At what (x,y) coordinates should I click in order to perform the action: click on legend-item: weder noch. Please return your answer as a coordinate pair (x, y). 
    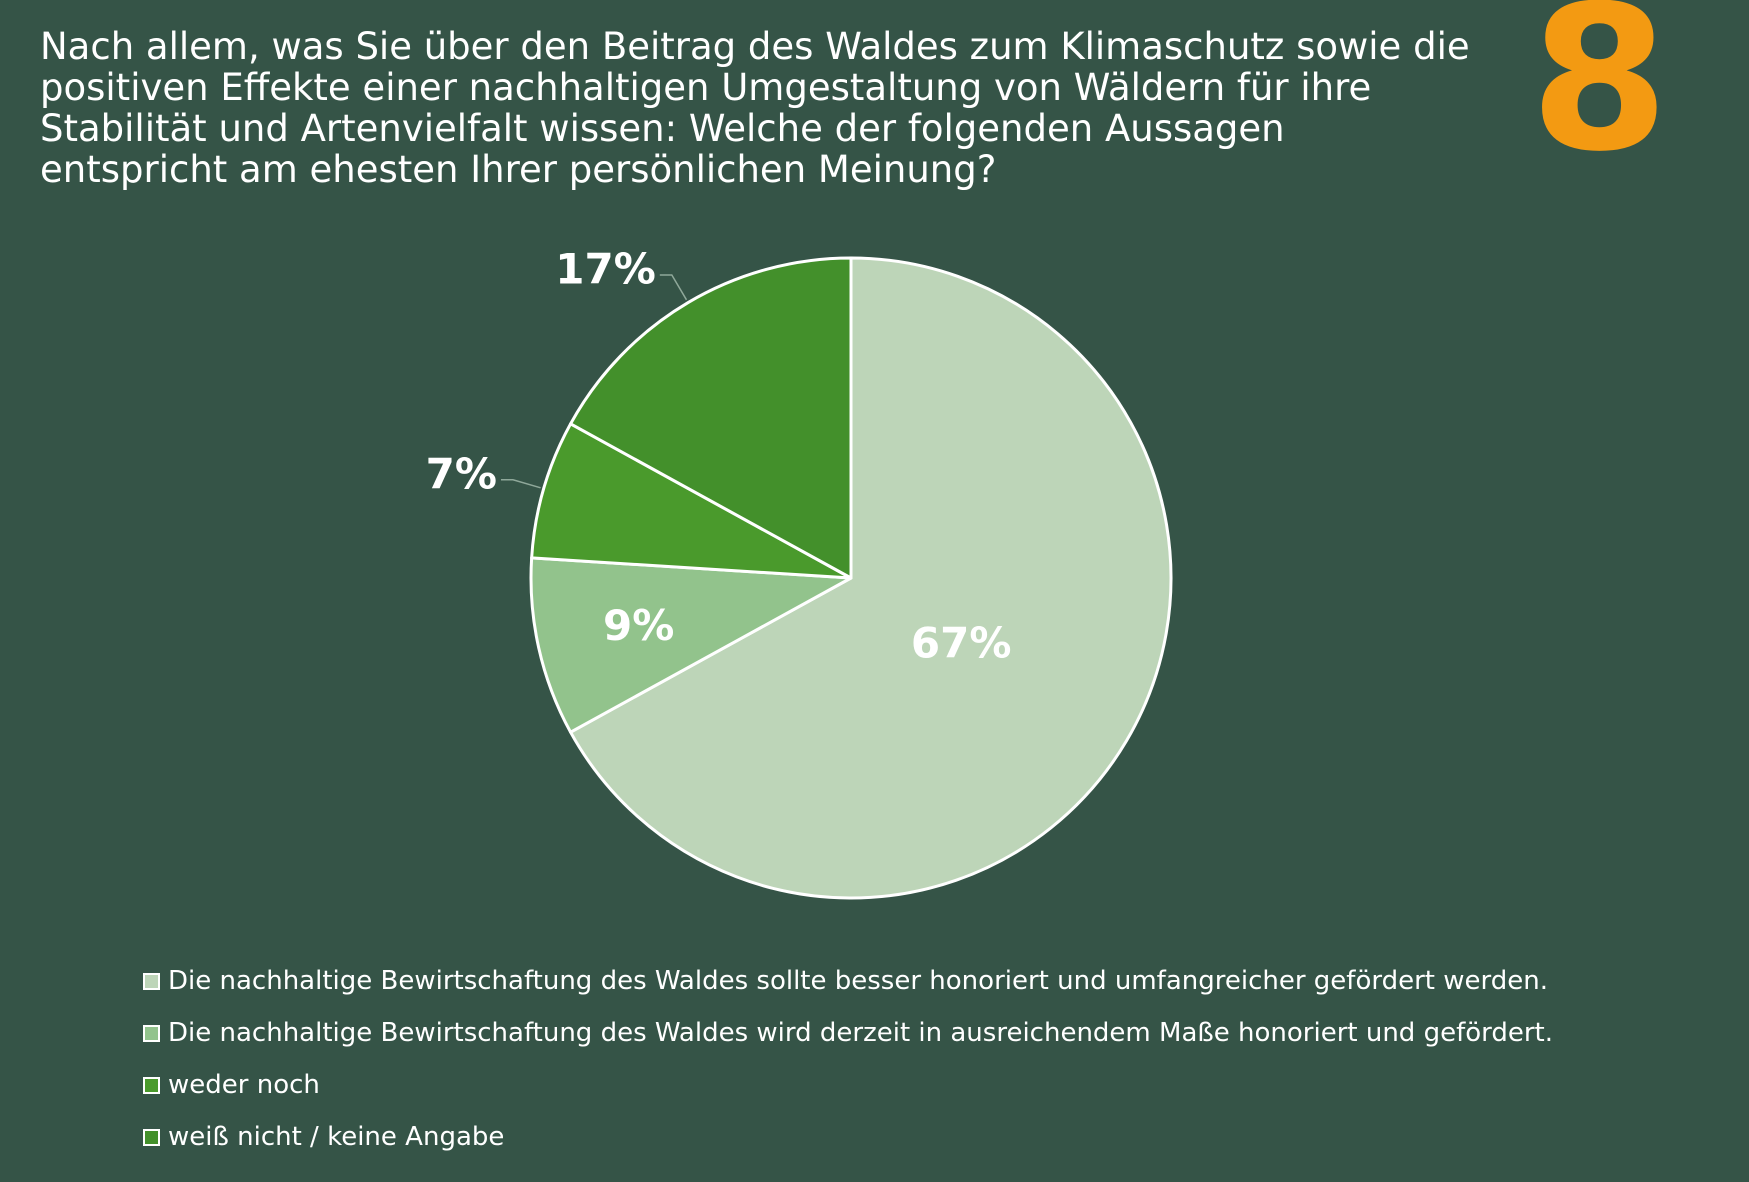
    Looking at the image, I should click on (848, 1085).